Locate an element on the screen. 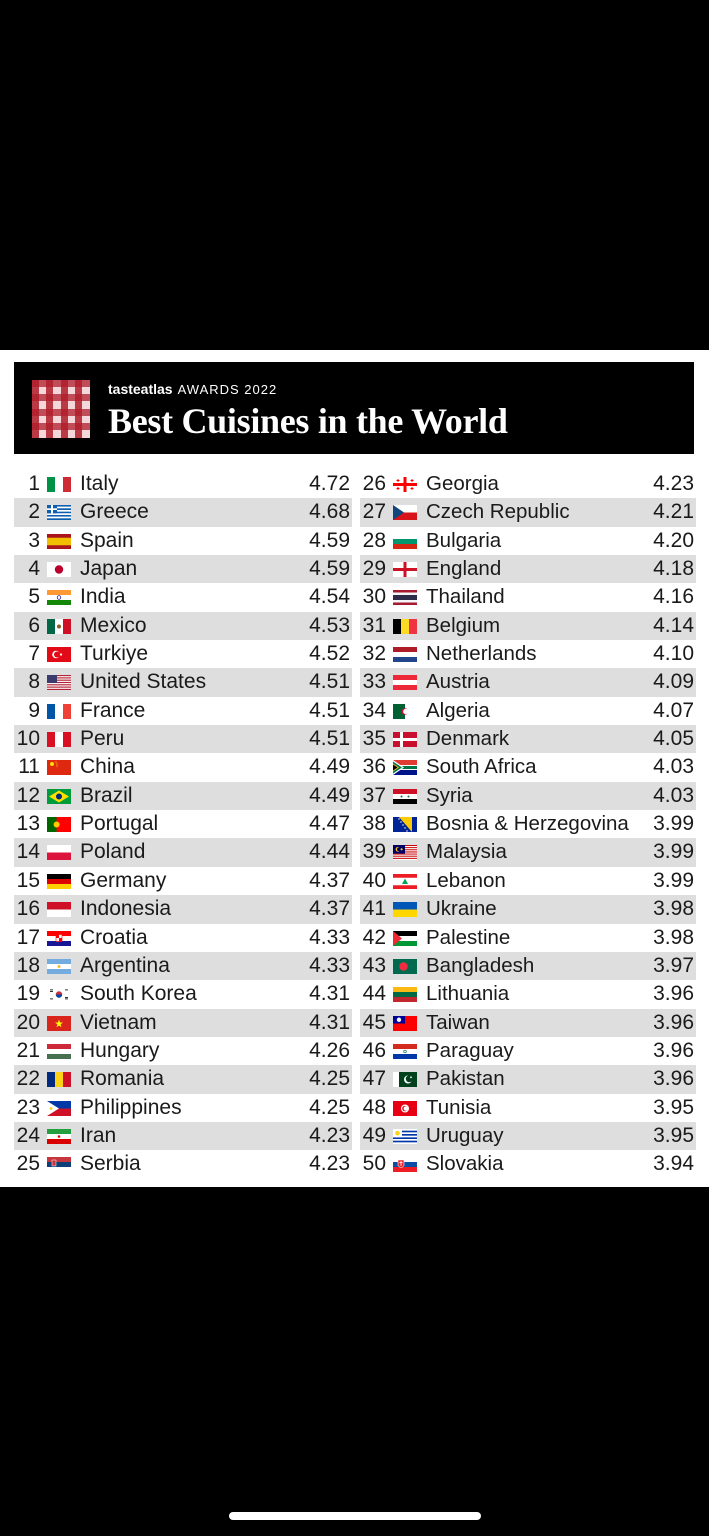  ranking-row-serbia: 25 Serbia 4.23 is located at coordinates (183, 1164).